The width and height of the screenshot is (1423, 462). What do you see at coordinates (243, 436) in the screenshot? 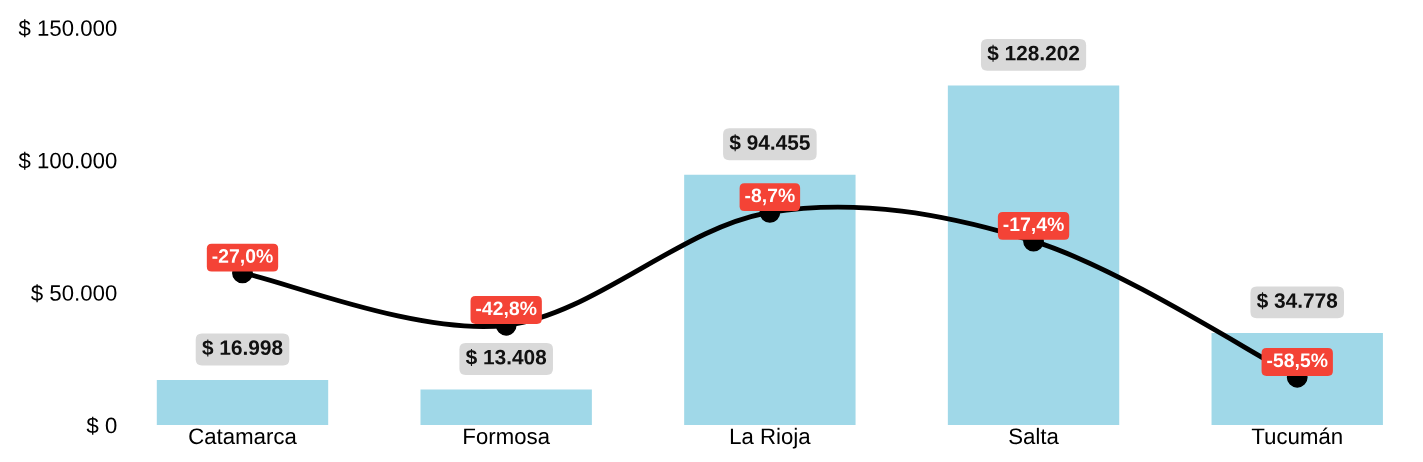
I see `x-tick-label: Catamarca` at bounding box center [243, 436].